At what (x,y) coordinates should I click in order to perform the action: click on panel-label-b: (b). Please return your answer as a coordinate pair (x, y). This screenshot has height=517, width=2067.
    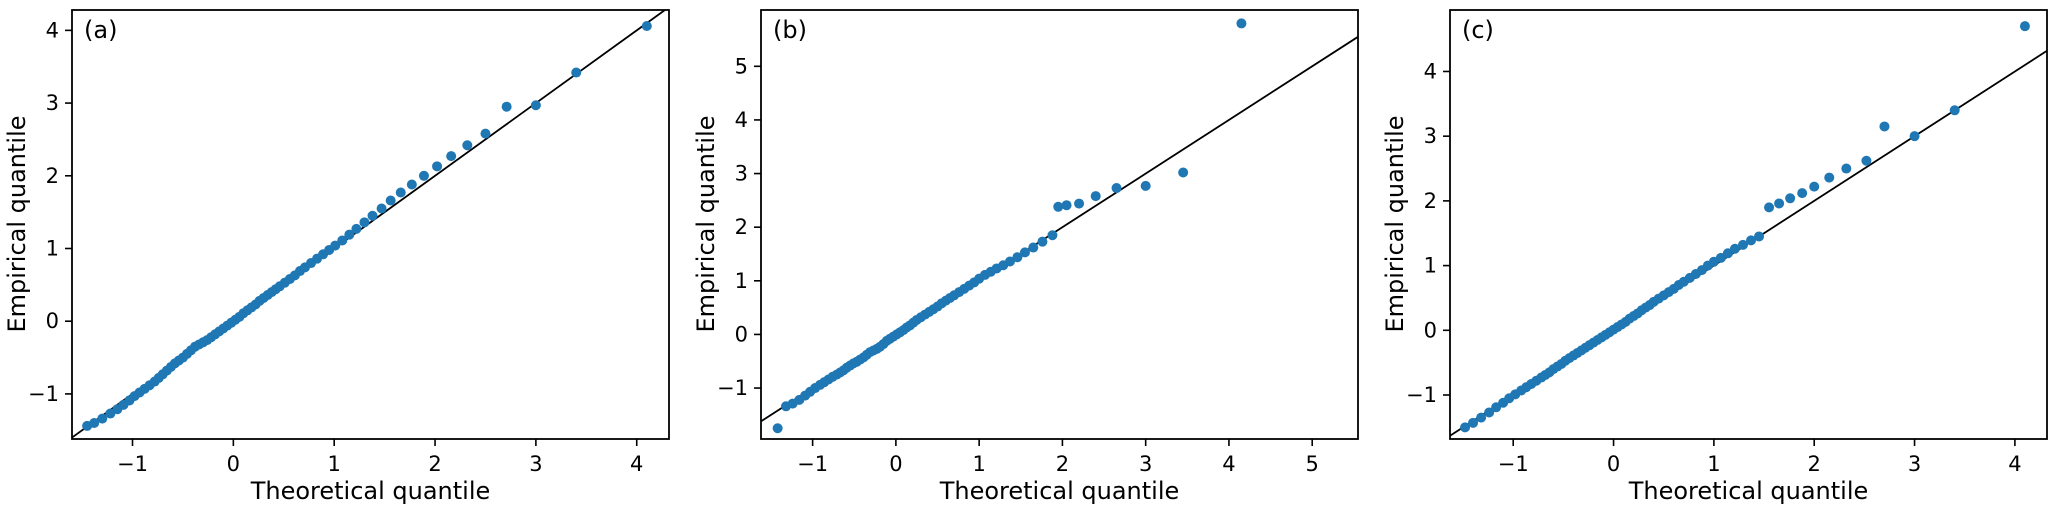
    Looking at the image, I should click on (790, 30).